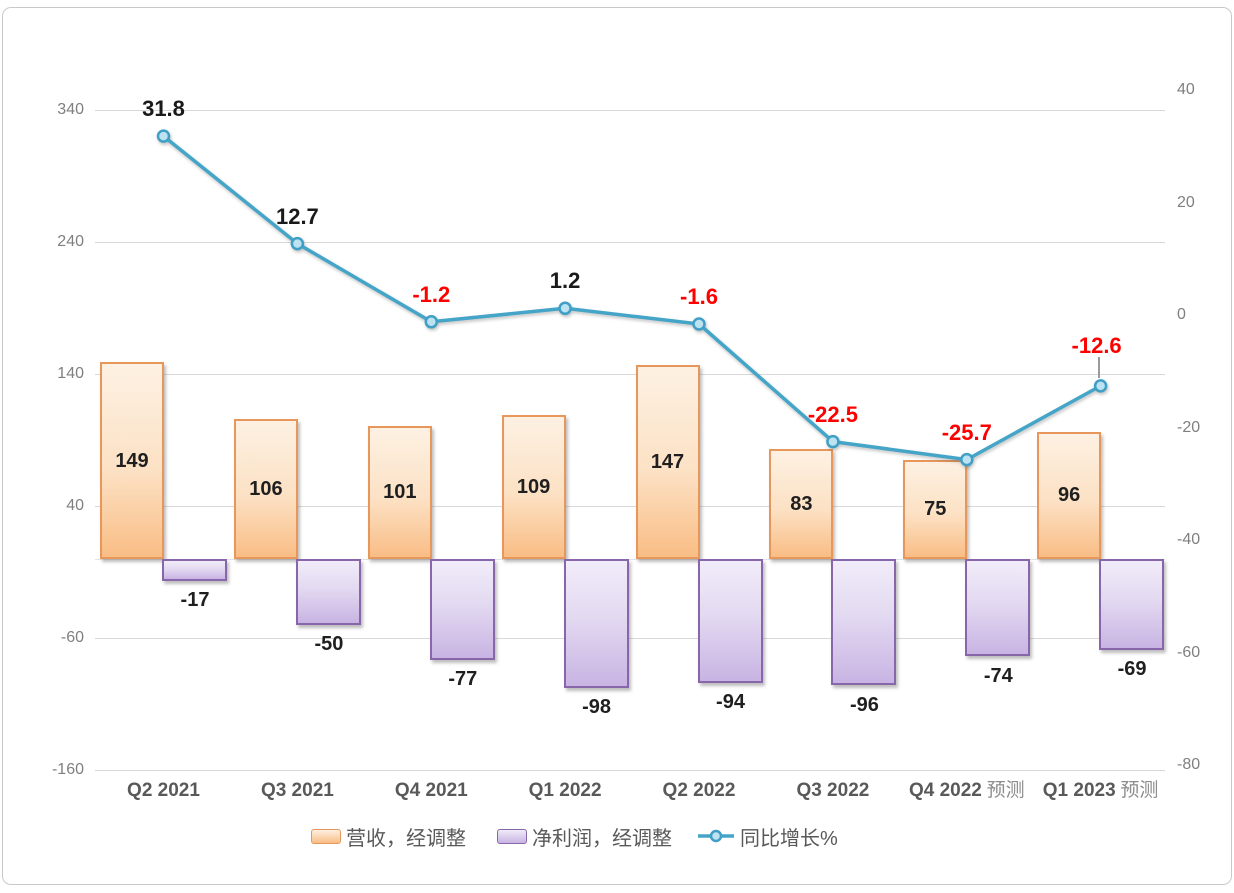 This screenshot has height=893, width=1234. What do you see at coordinates (163, 109) in the screenshot?
I see `growth-point-label: 31.8` at bounding box center [163, 109].